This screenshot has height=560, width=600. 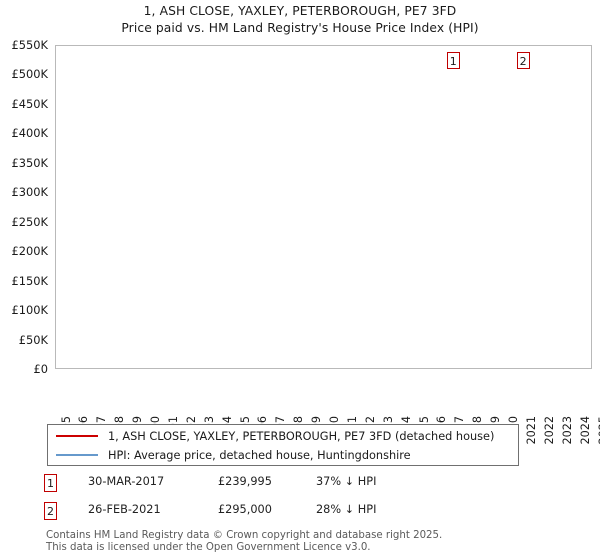 What do you see at coordinates (29, 192) in the screenshot?
I see `y-axis-tick-label: £300K` at bounding box center [29, 192].